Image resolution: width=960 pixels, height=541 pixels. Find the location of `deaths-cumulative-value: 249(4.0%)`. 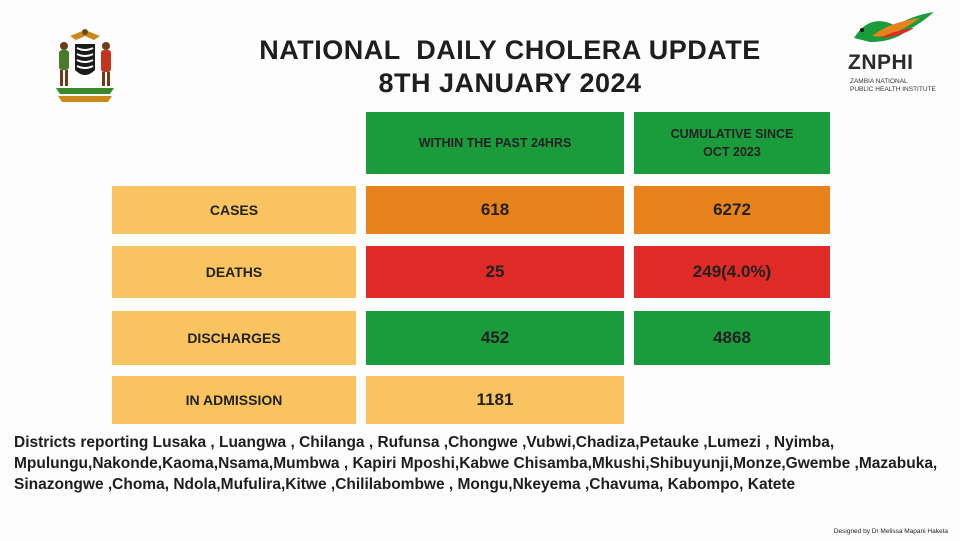

deaths-cumulative-value: 249(4.0%) is located at coordinates (732, 271).